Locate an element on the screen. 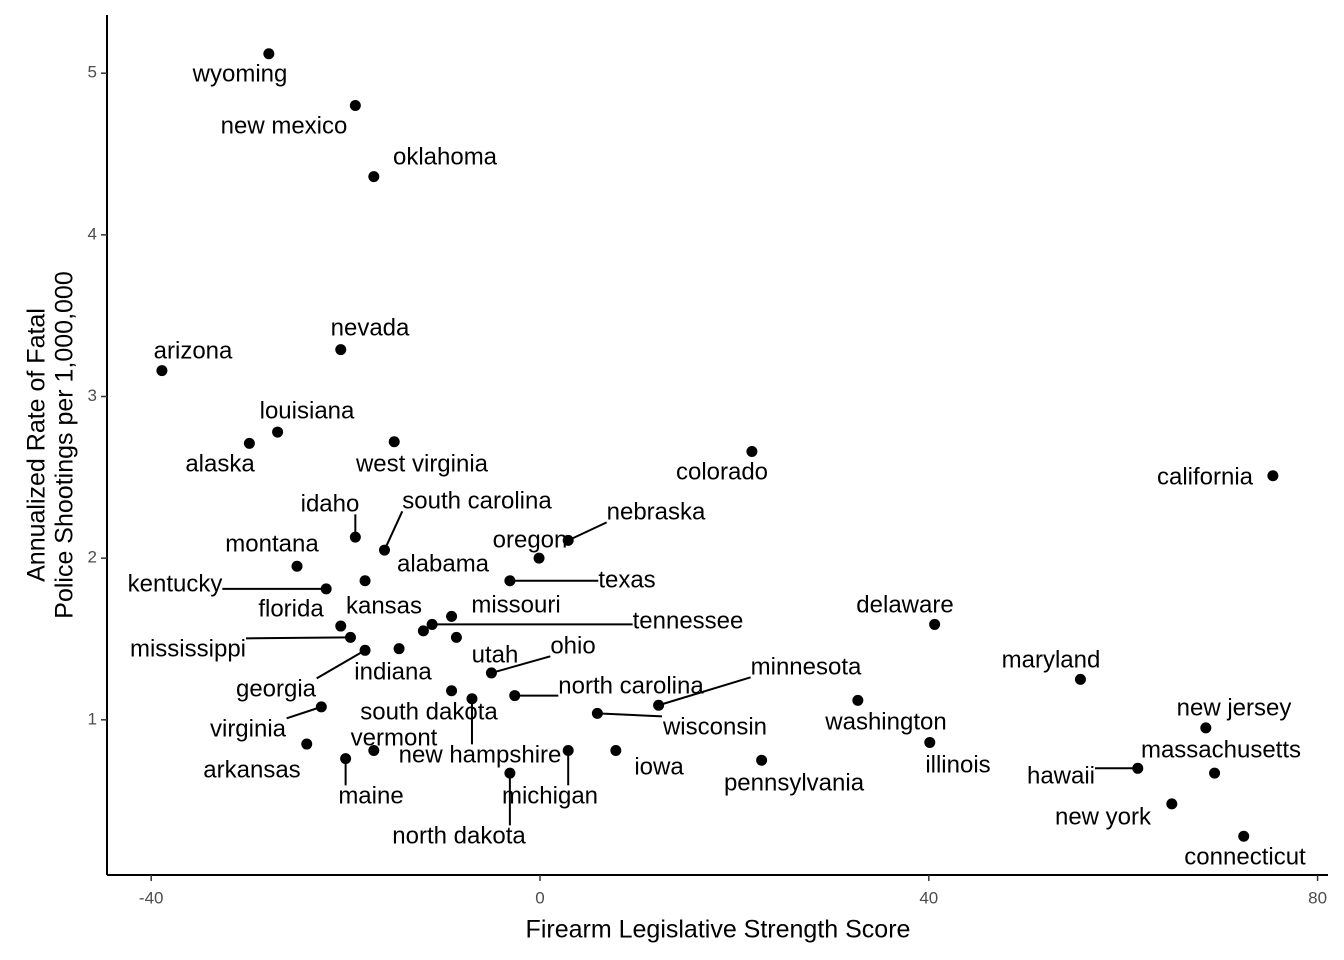  point-label: alaska is located at coordinates (220, 463).